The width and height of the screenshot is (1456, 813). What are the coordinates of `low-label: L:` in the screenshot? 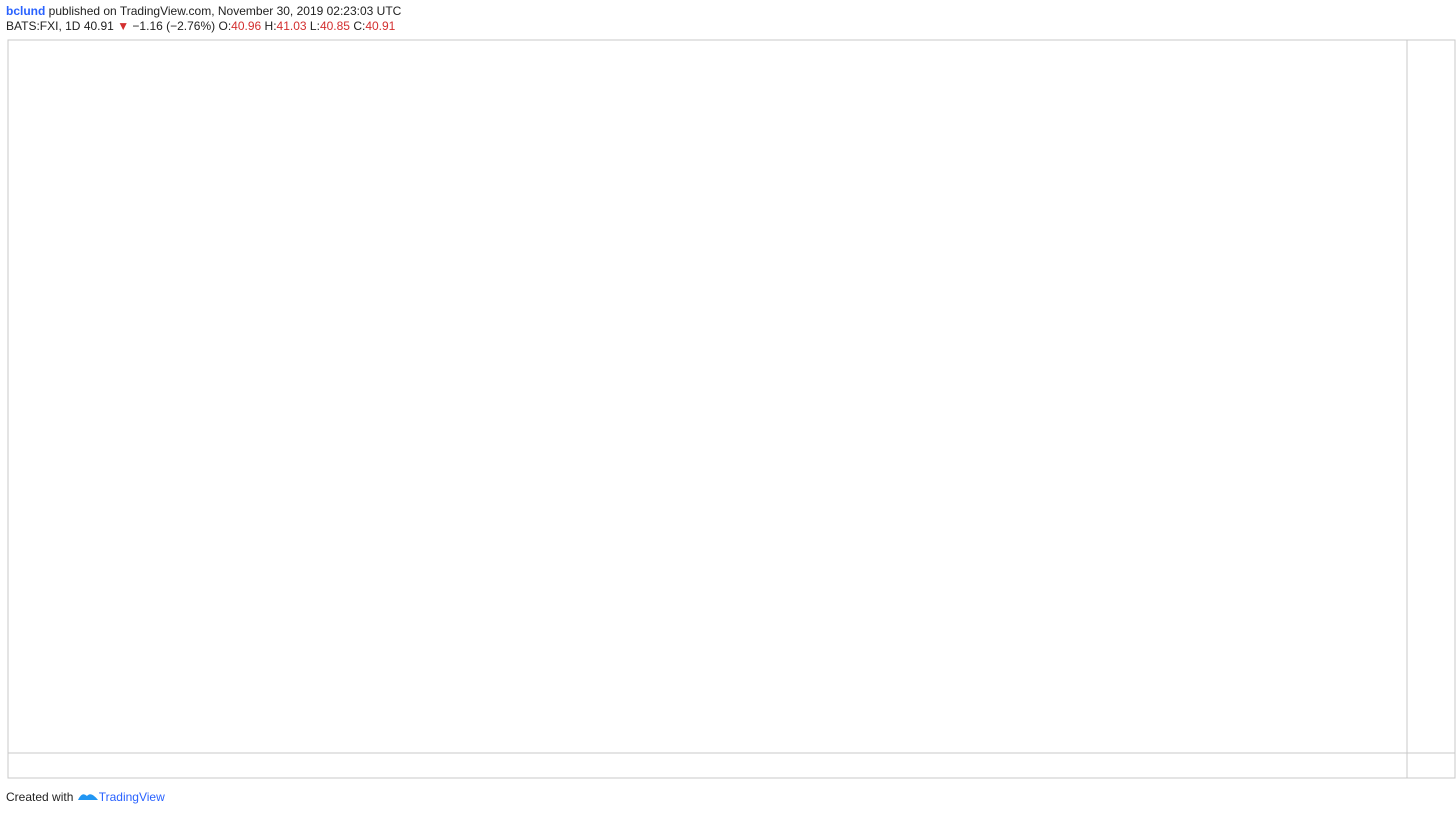 It's located at (314, 26).